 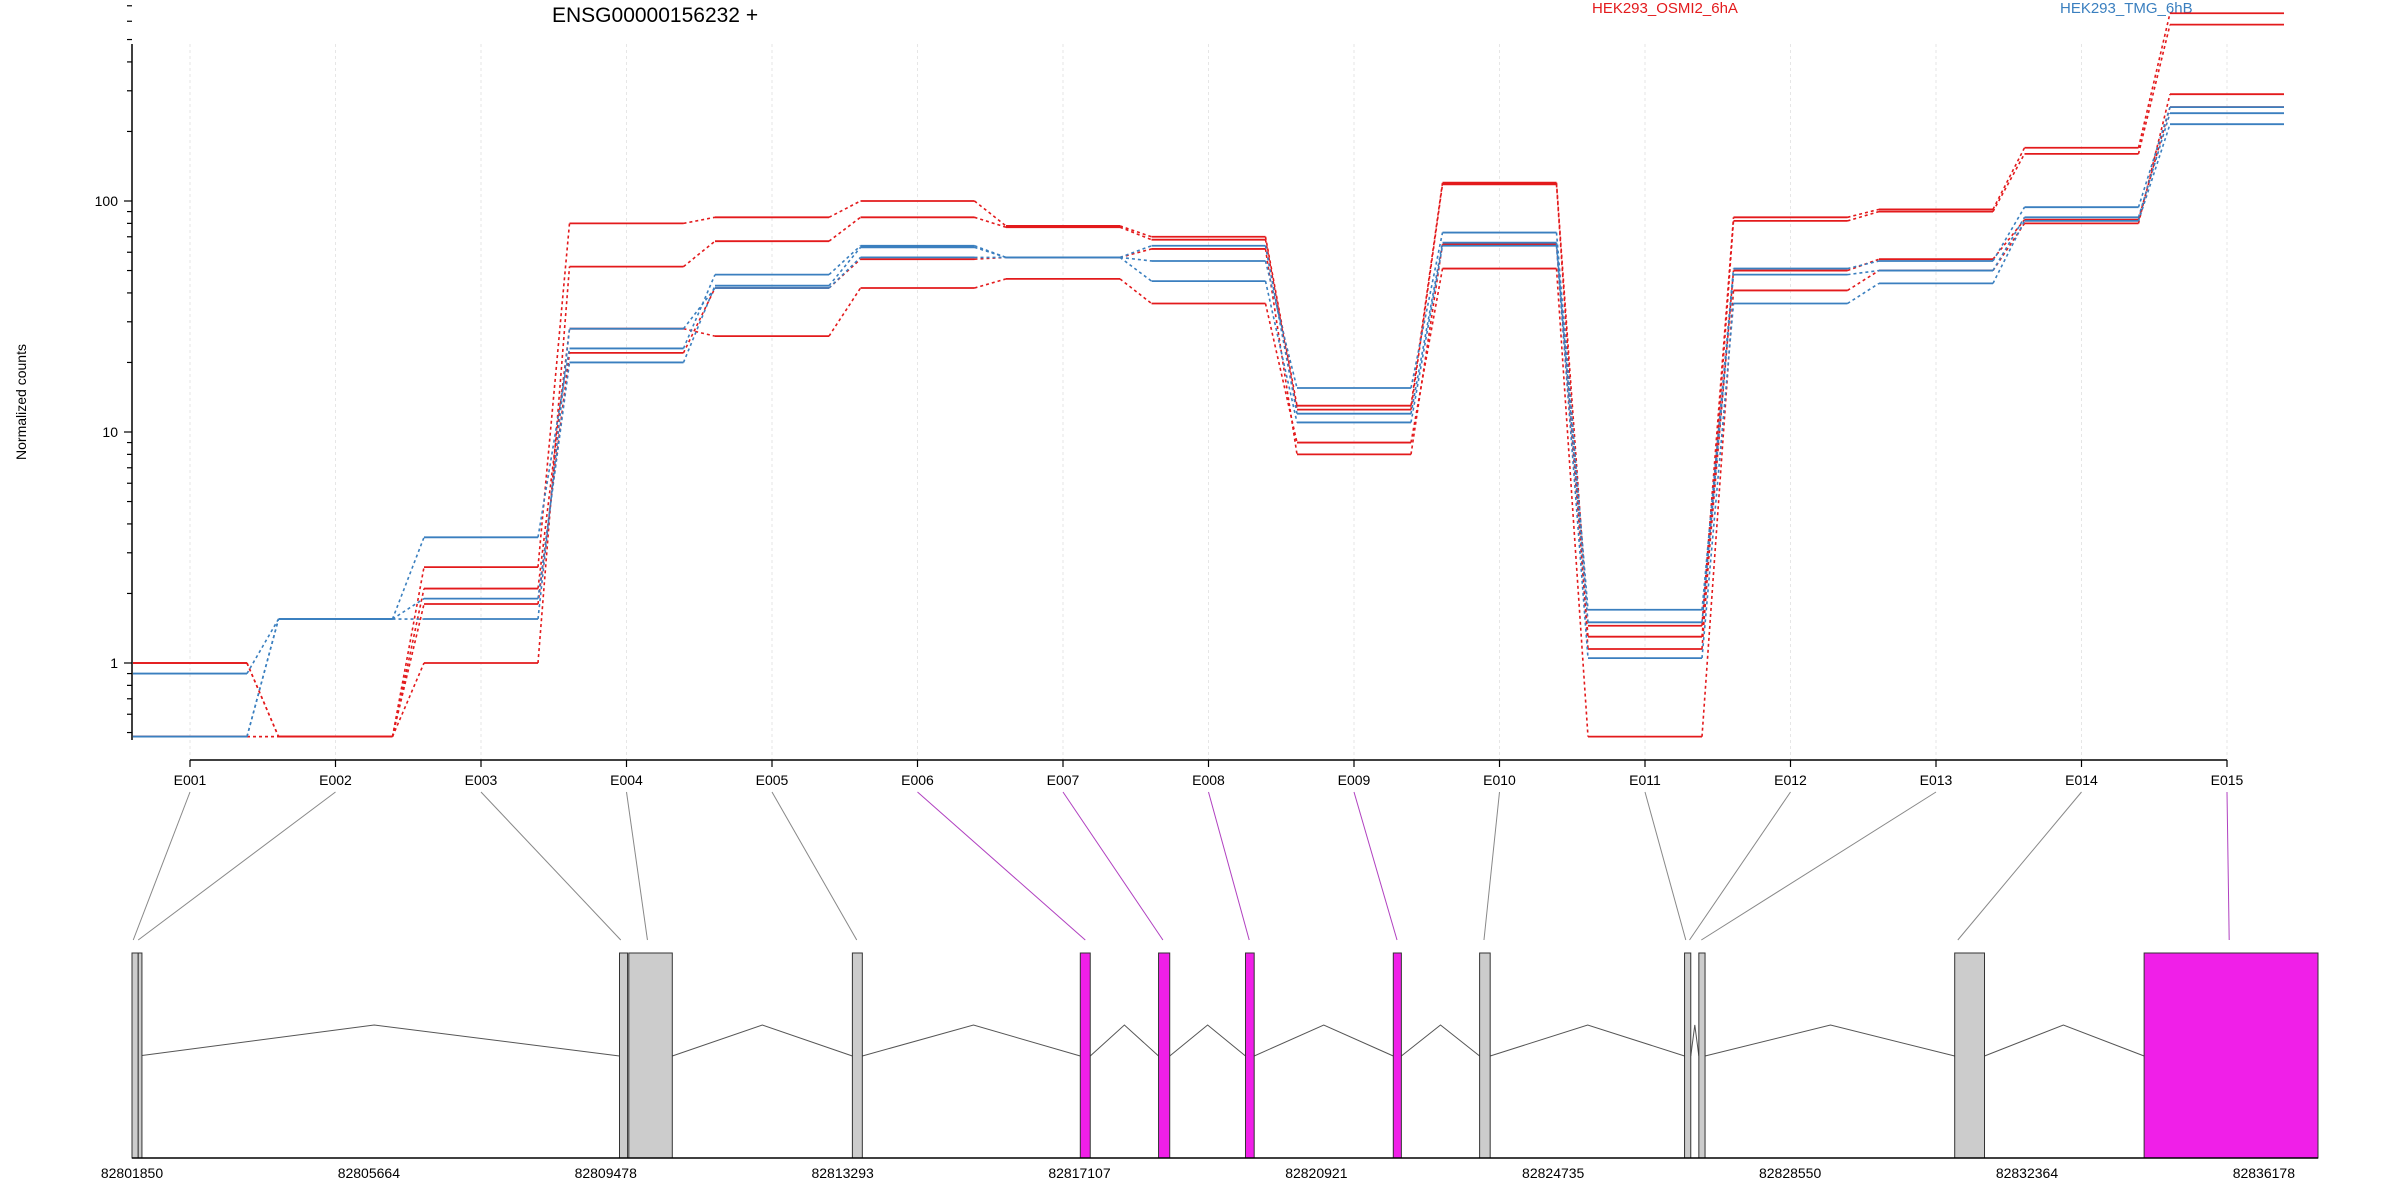 What do you see at coordinates (132, 1173) in the screenshot?
I see `genomic-tick-label: 82801850` at bounding box center [132, 1173].